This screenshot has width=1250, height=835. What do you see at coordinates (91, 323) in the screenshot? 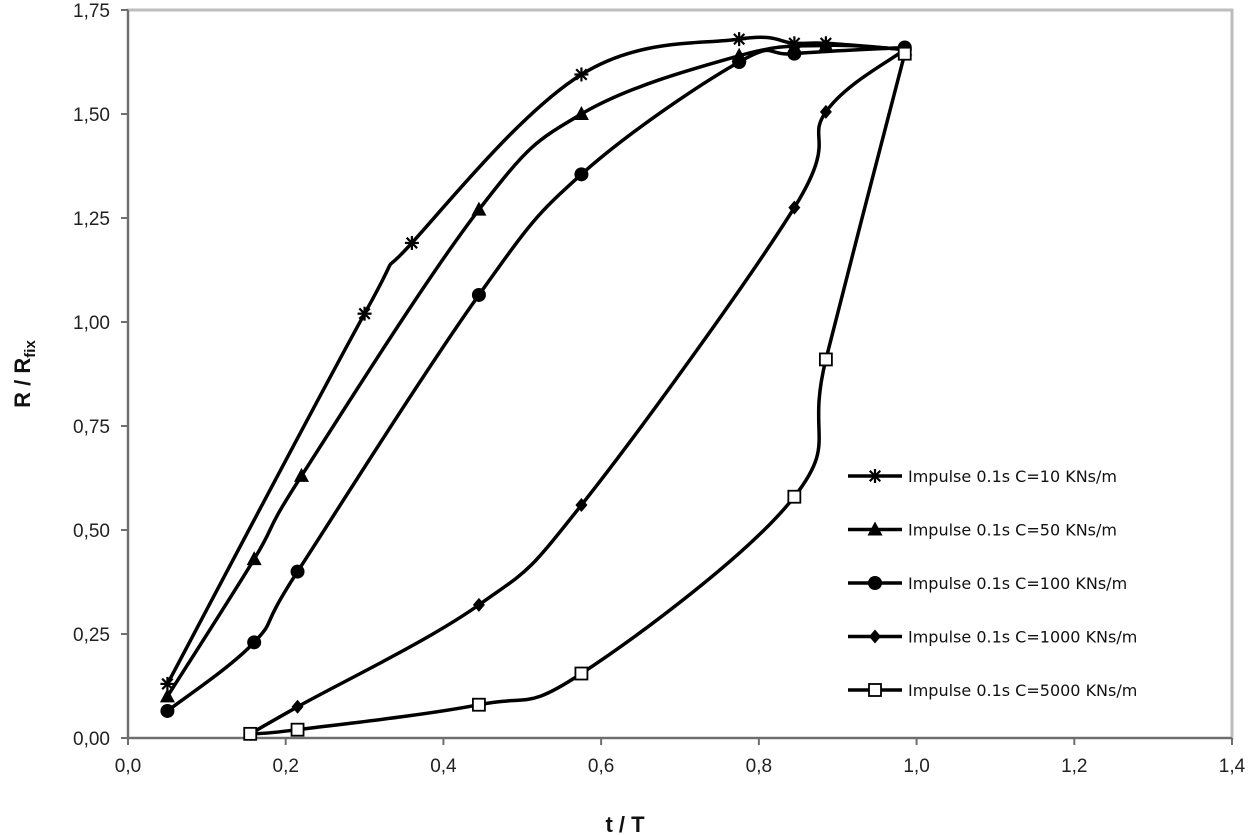
I see `y-tick-label: 1,00` at bounding box center [91, 323].